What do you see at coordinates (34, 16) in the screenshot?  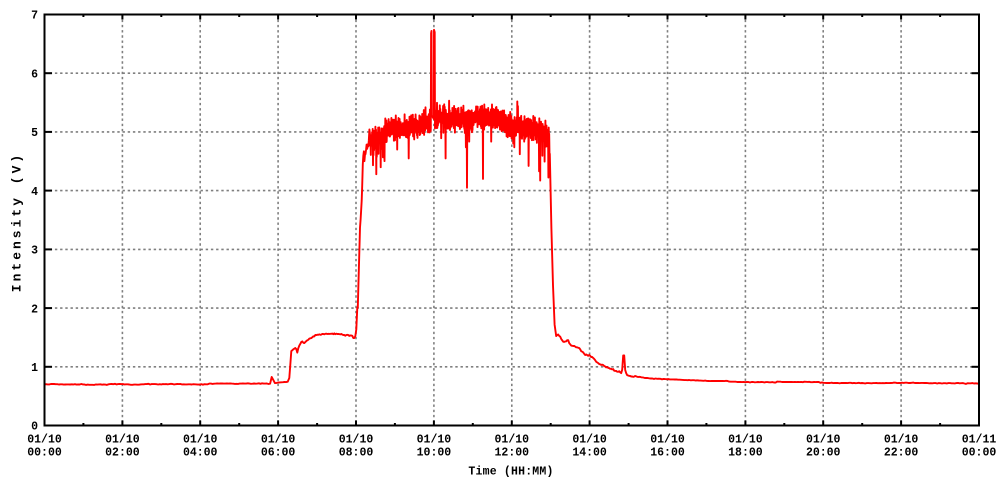 I see `svg-text: 7` at bounding box center [34, 16].